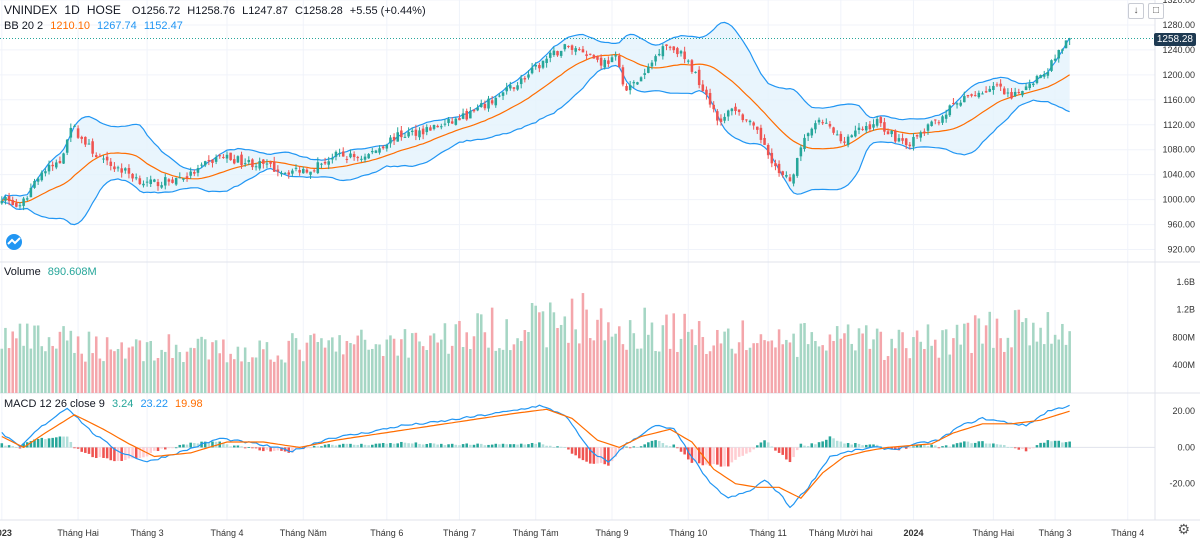  Describe the element at coordinates (105, 404) in the screenshot. I see `macd-legend: MACD 12 26 close 9 3.24 23.22 19.98` at that location.